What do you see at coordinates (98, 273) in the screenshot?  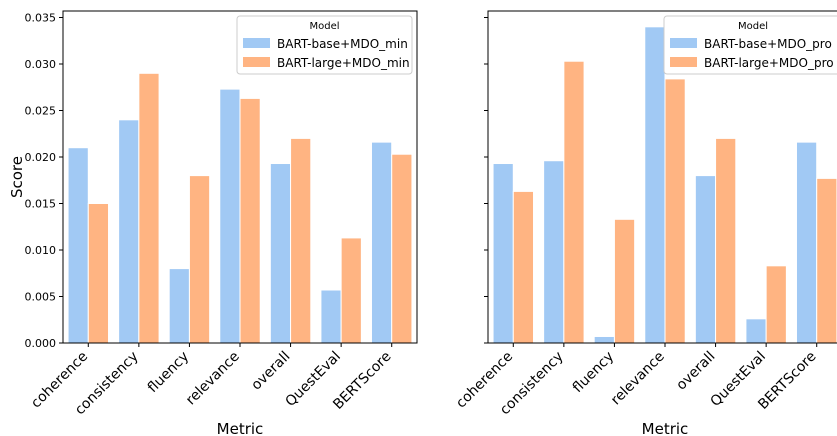 I see `bar-BART-large+MDO_min-coherence` at bounding box center [98, 273].